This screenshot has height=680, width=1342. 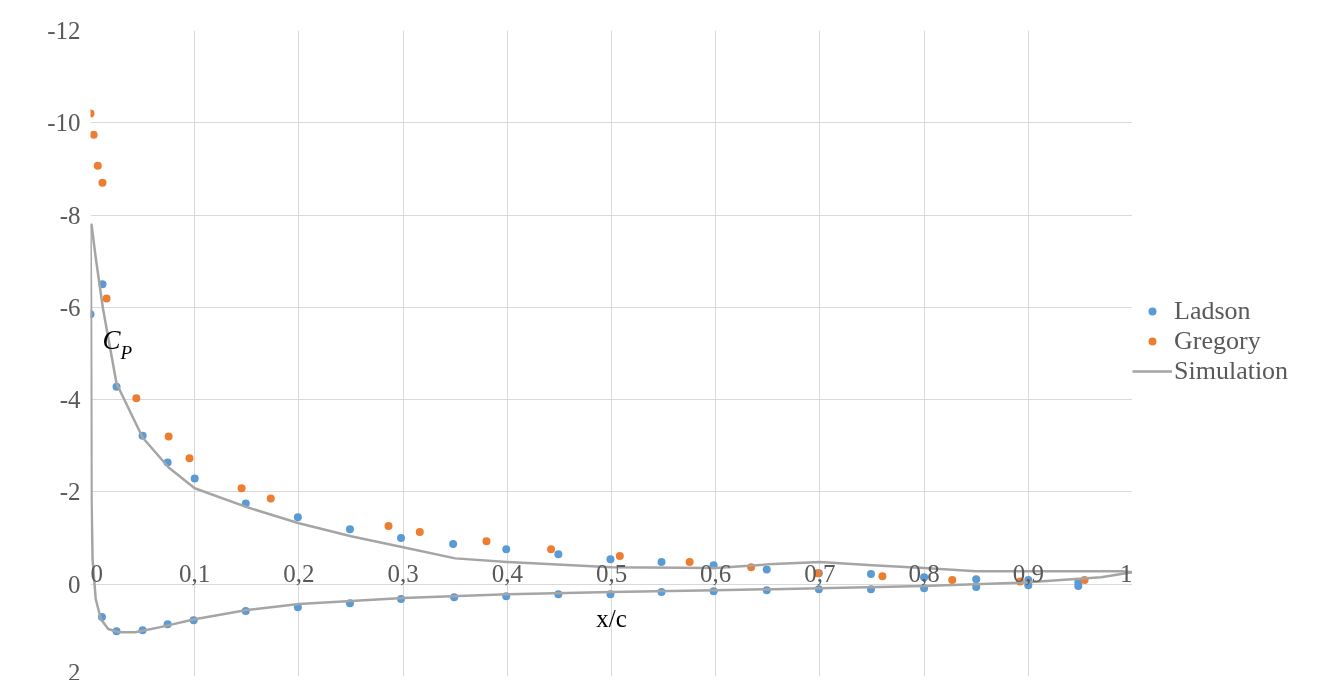 I want to click on x-tick-label: 0,7, so click(x=820, y=574).